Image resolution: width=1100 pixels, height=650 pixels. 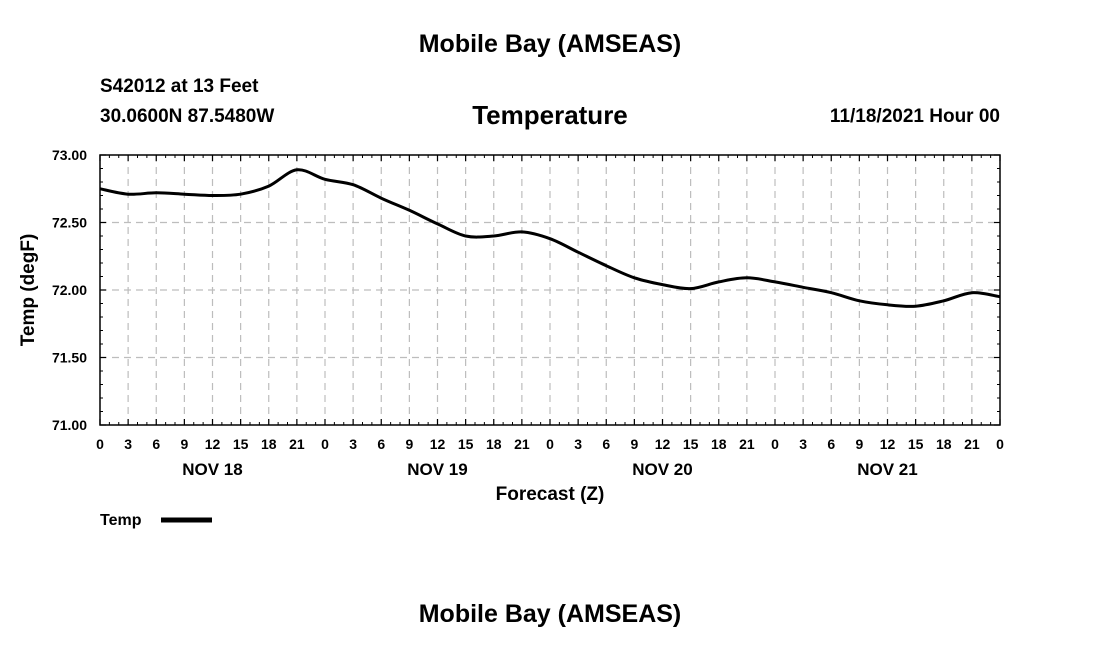 I want to click on y-tick-label: 72.00, so click(x=69, y=290).